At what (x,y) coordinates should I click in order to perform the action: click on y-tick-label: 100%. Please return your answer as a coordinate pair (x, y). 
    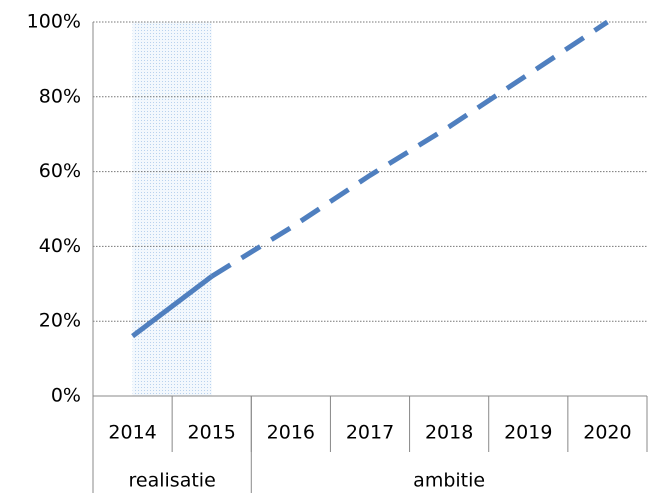
    Looking at the image, I should click on (54, 22).